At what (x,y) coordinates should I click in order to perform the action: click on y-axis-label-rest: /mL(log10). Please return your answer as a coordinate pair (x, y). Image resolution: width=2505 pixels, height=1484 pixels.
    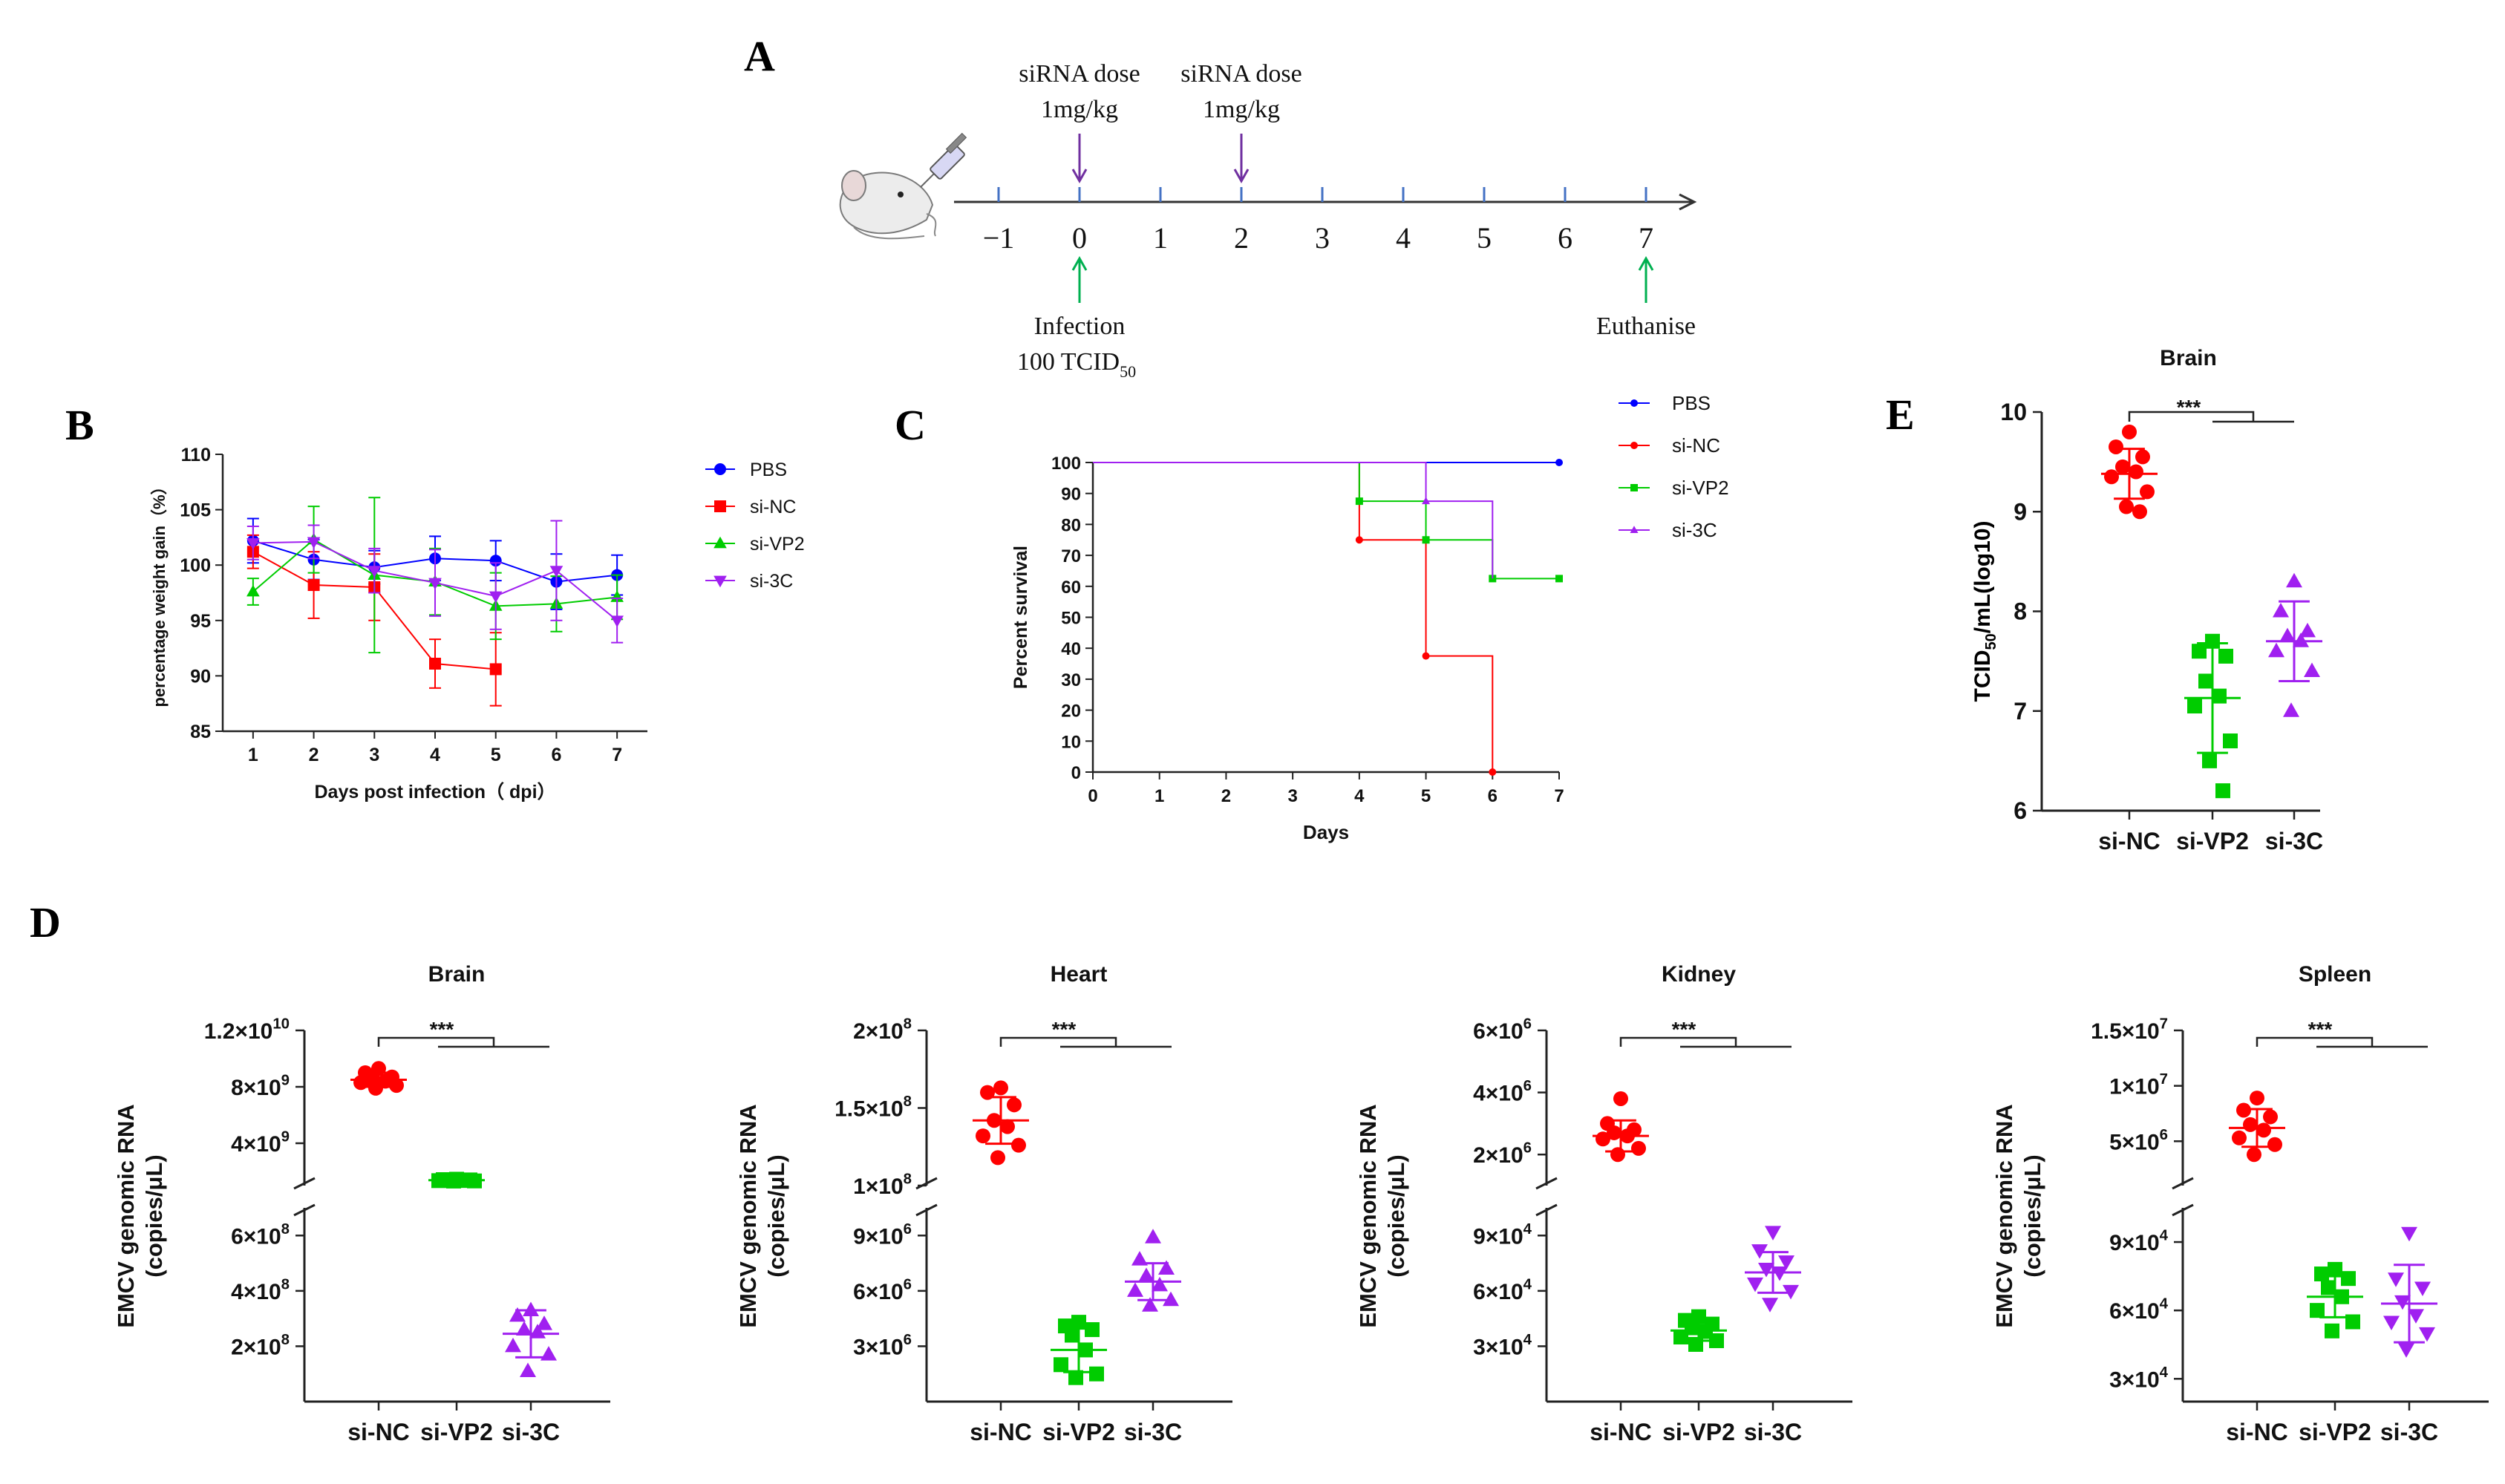
    Looking at the image, I should click on (1983, 577).